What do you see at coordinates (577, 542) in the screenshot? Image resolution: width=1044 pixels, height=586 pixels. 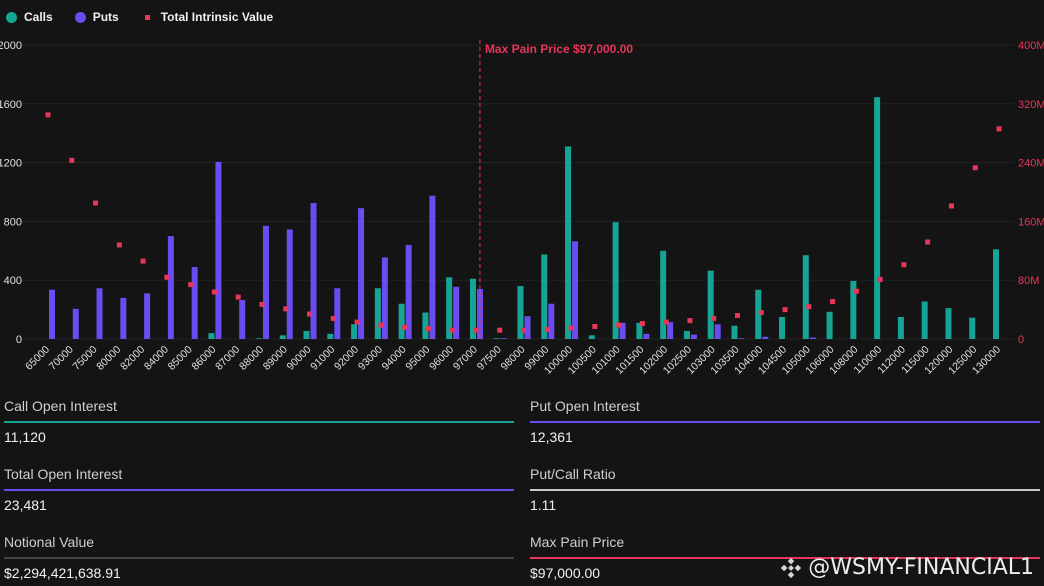 I see `stat-label: Max Pain Price` at bounding box center [577, 542].